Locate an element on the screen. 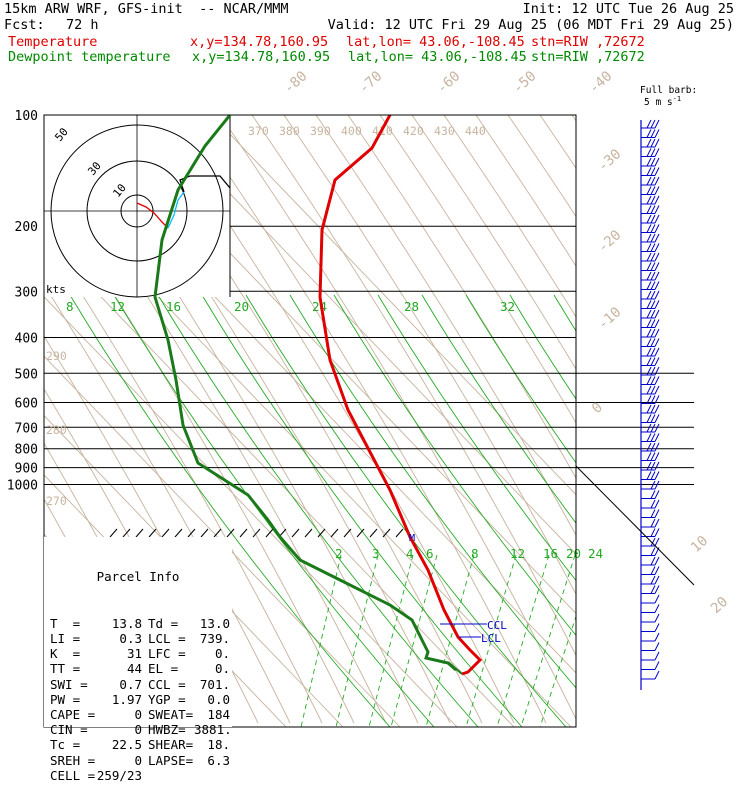  ccl-label: CCL is located at coordinates (497, 625).